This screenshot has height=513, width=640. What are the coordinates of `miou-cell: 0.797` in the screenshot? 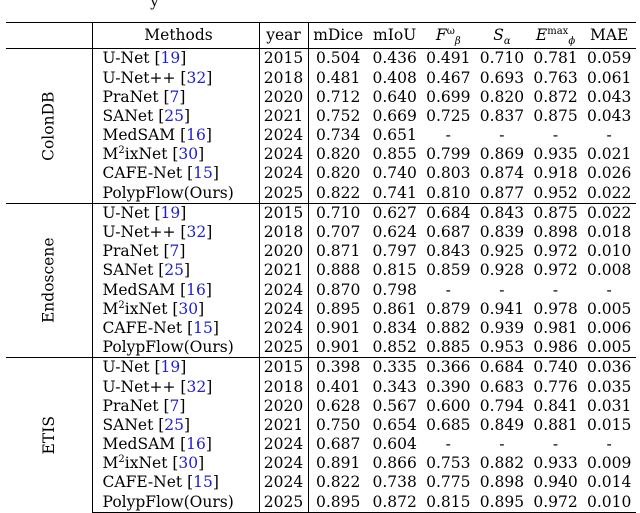 It's located at (394, 251).